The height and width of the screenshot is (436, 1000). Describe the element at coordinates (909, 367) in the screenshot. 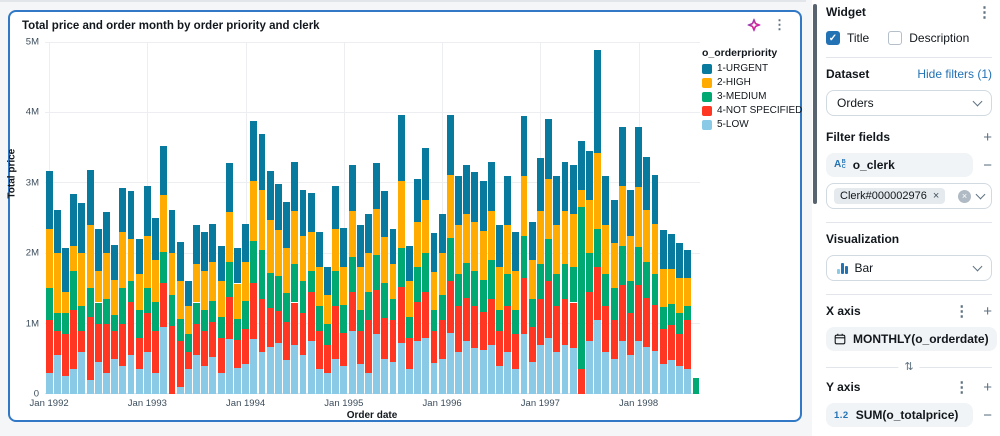

I see `swap-axes-icon: ⇅` at that location.